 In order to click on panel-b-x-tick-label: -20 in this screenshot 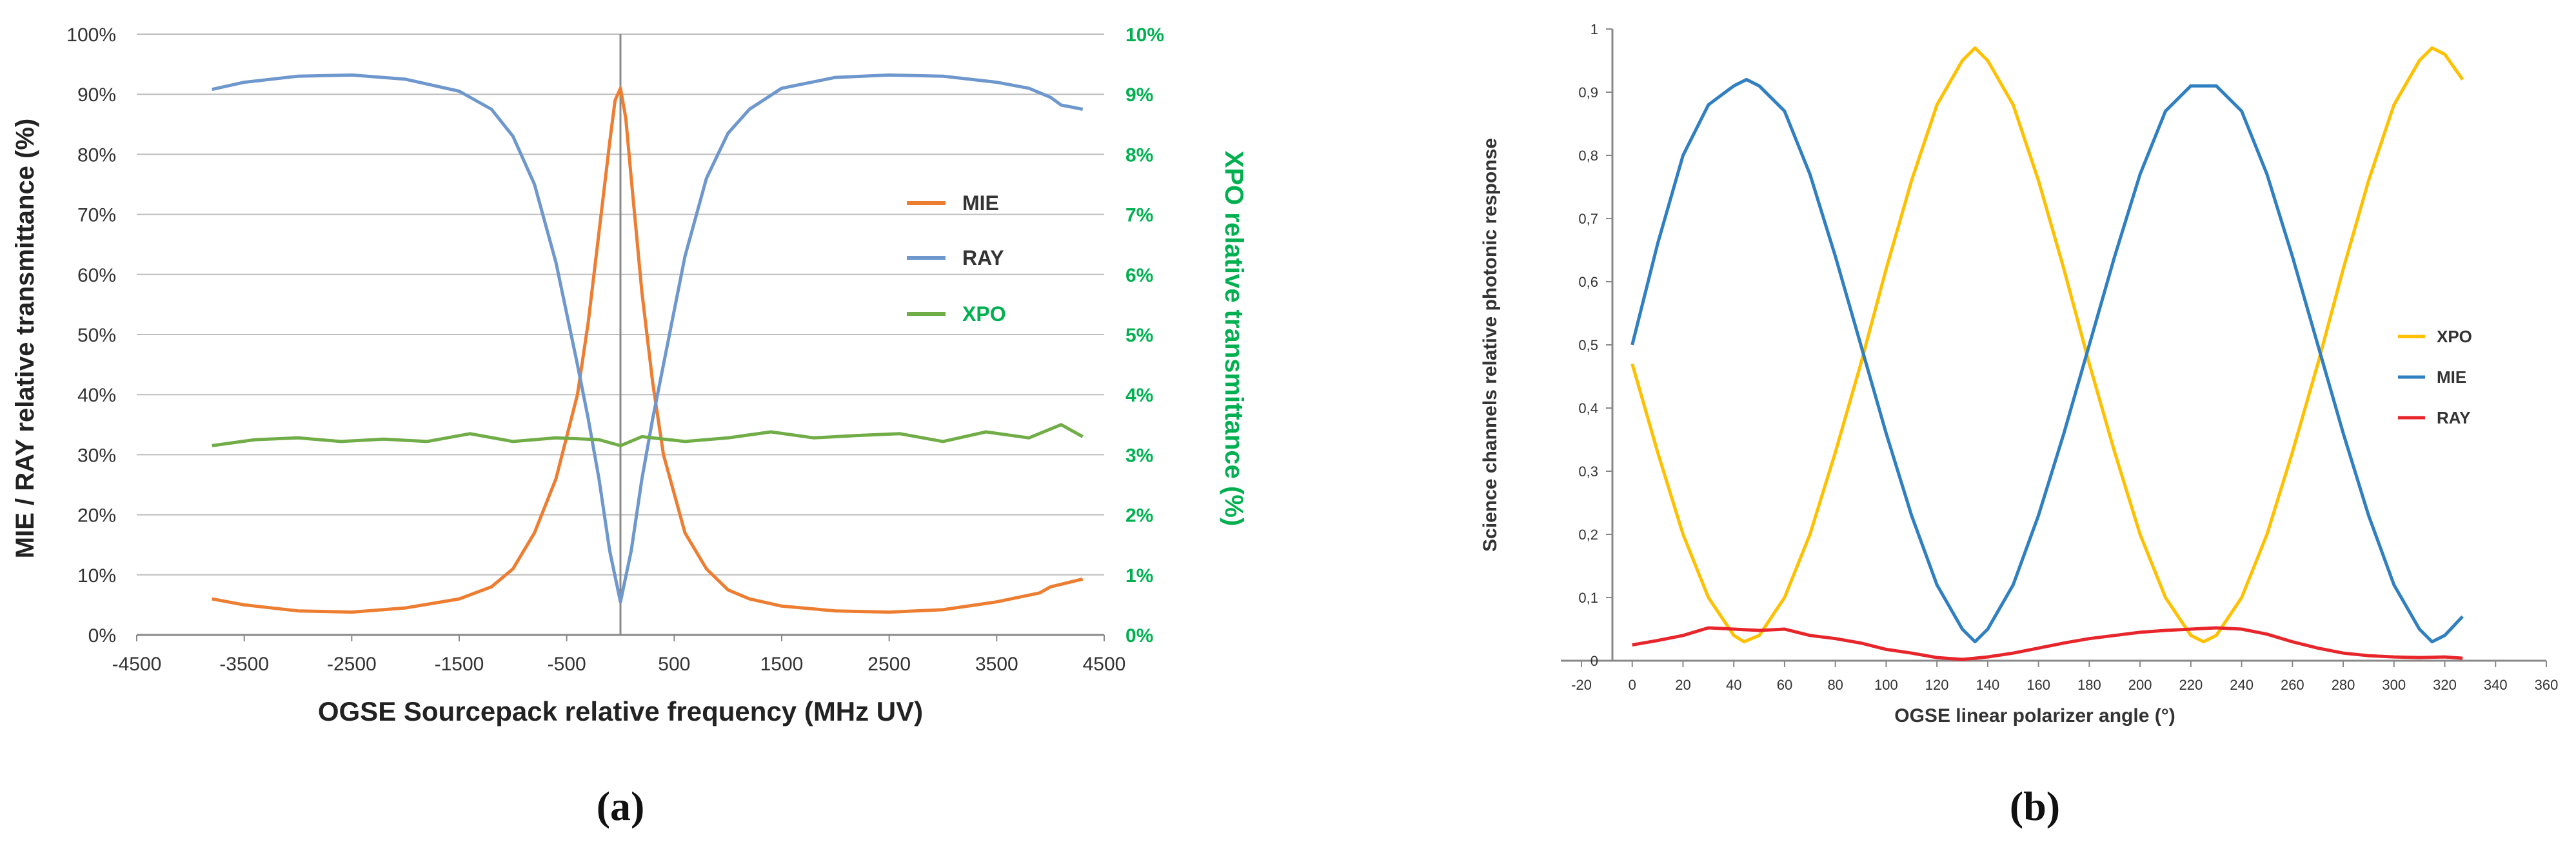, I will do `click(1581, 685)`.